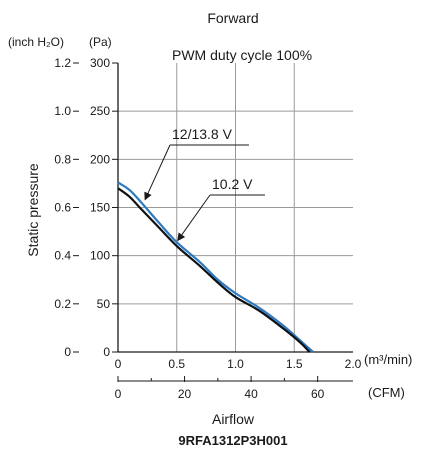 This screenshot has width=437, height=457. I want to click on chart-subtitle: PWM duty cycle 100%, so click(242, 55).